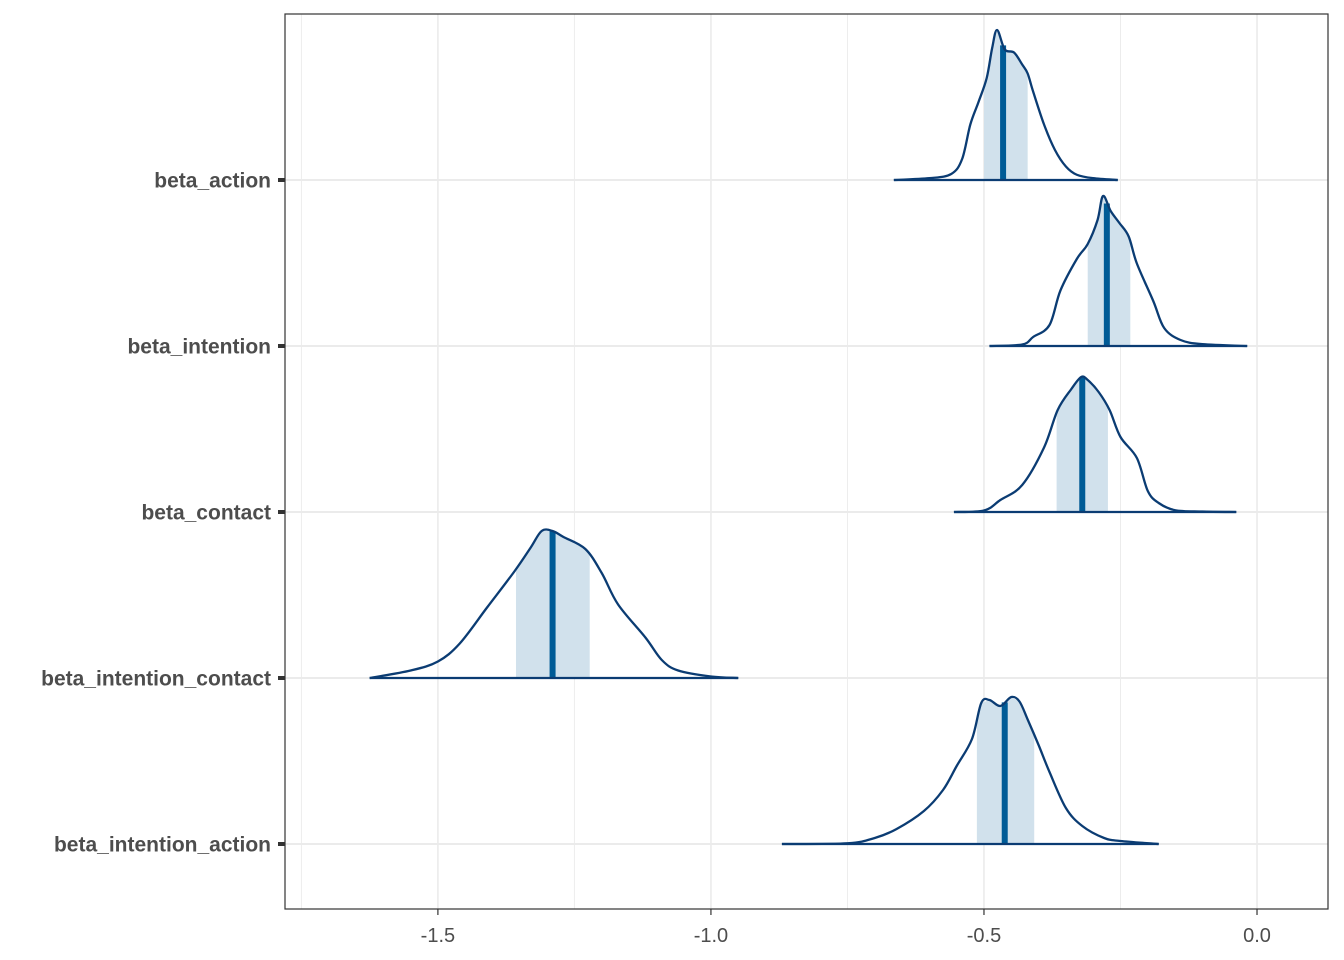 This screenshot has height=960, width=1344. Describe the element at coordinates (711, 936) in the screenshot. I see `x-tick-label: -1.0` at that location.